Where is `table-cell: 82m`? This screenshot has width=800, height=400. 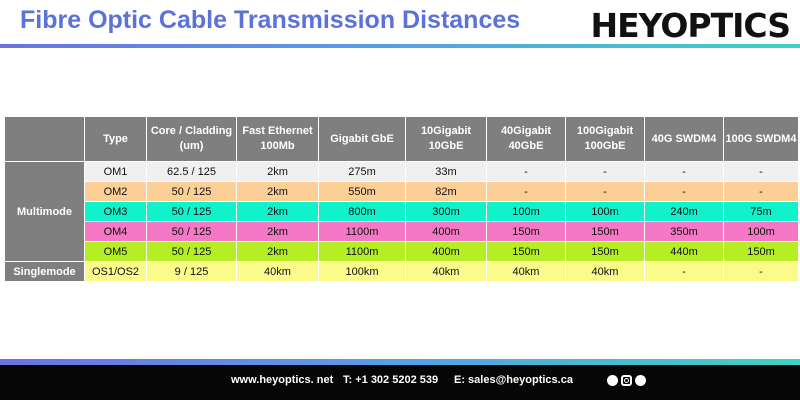 table-cell: 82m is located at coordinates (446, 191).